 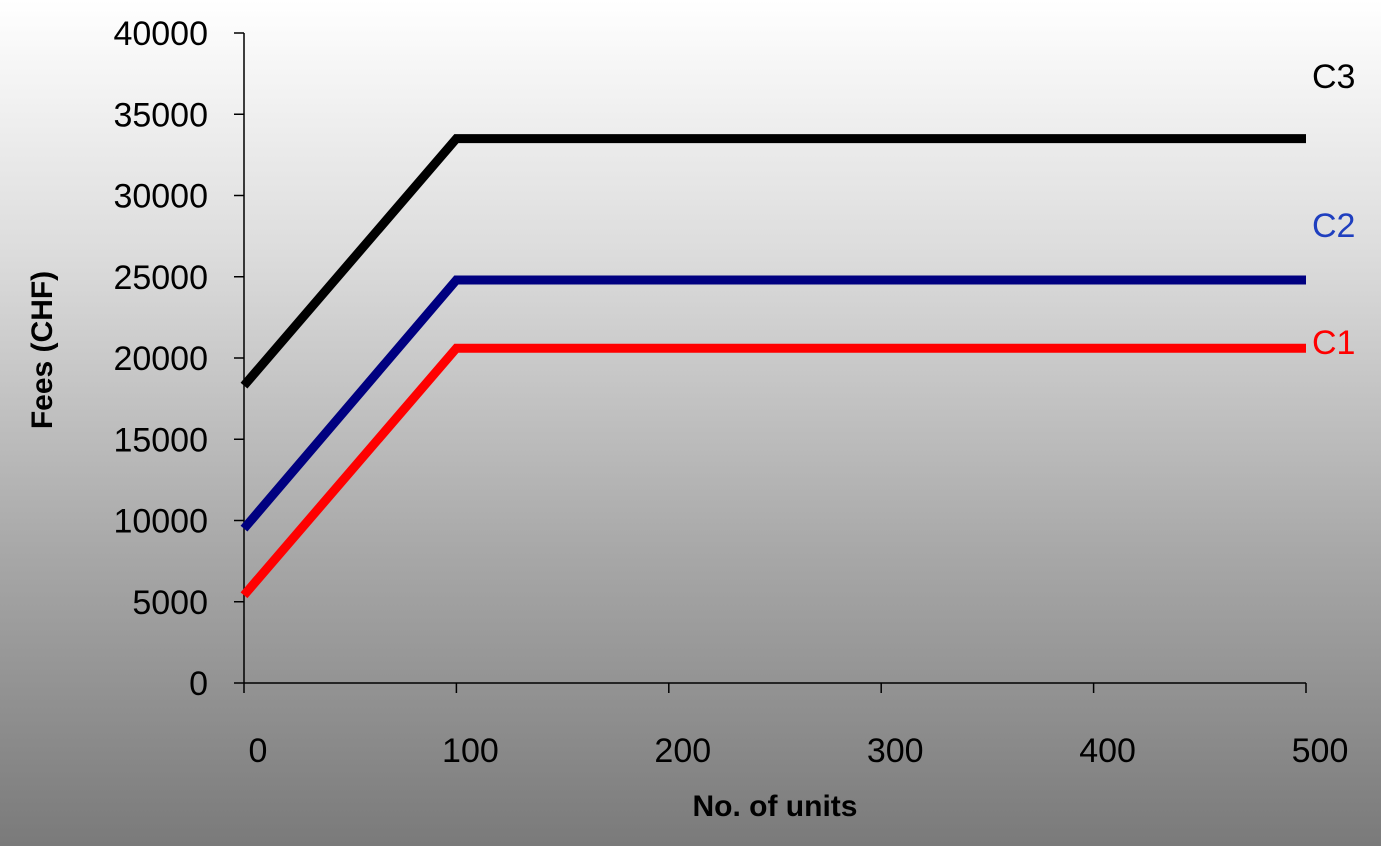 I want to click on x-tick-label: 500, so click(x=1320, y=751).